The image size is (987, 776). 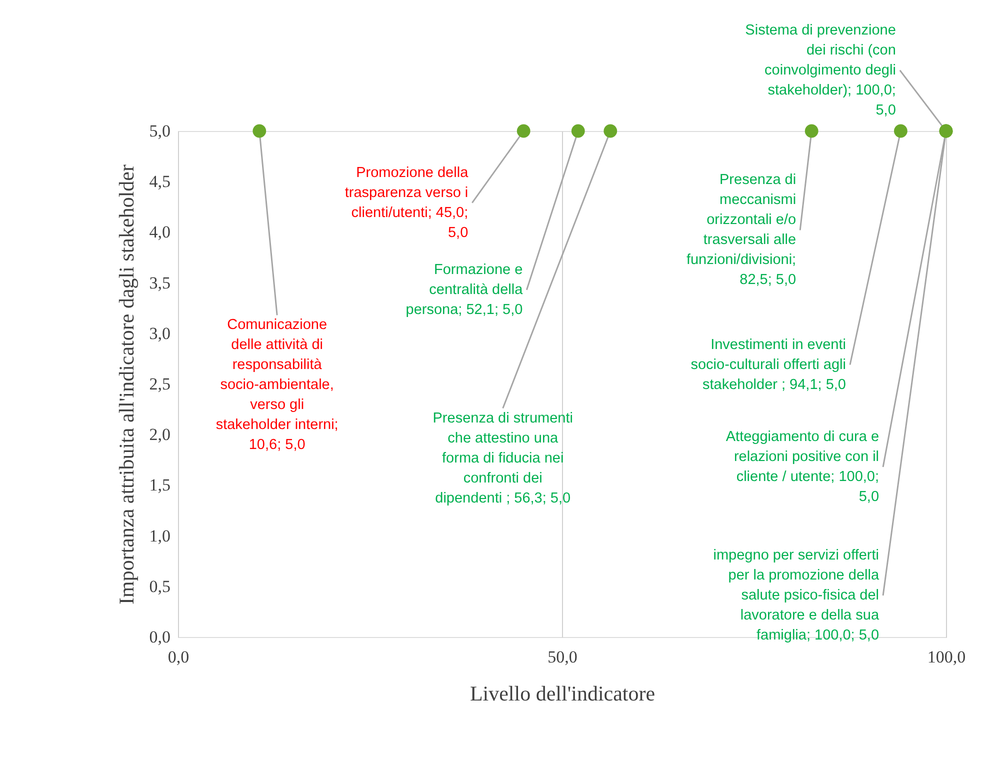 What do you see at coordinates (159, 434) in the screenshot?
I see `y-tick-label: 2,0` at bounding box center [159, 434].